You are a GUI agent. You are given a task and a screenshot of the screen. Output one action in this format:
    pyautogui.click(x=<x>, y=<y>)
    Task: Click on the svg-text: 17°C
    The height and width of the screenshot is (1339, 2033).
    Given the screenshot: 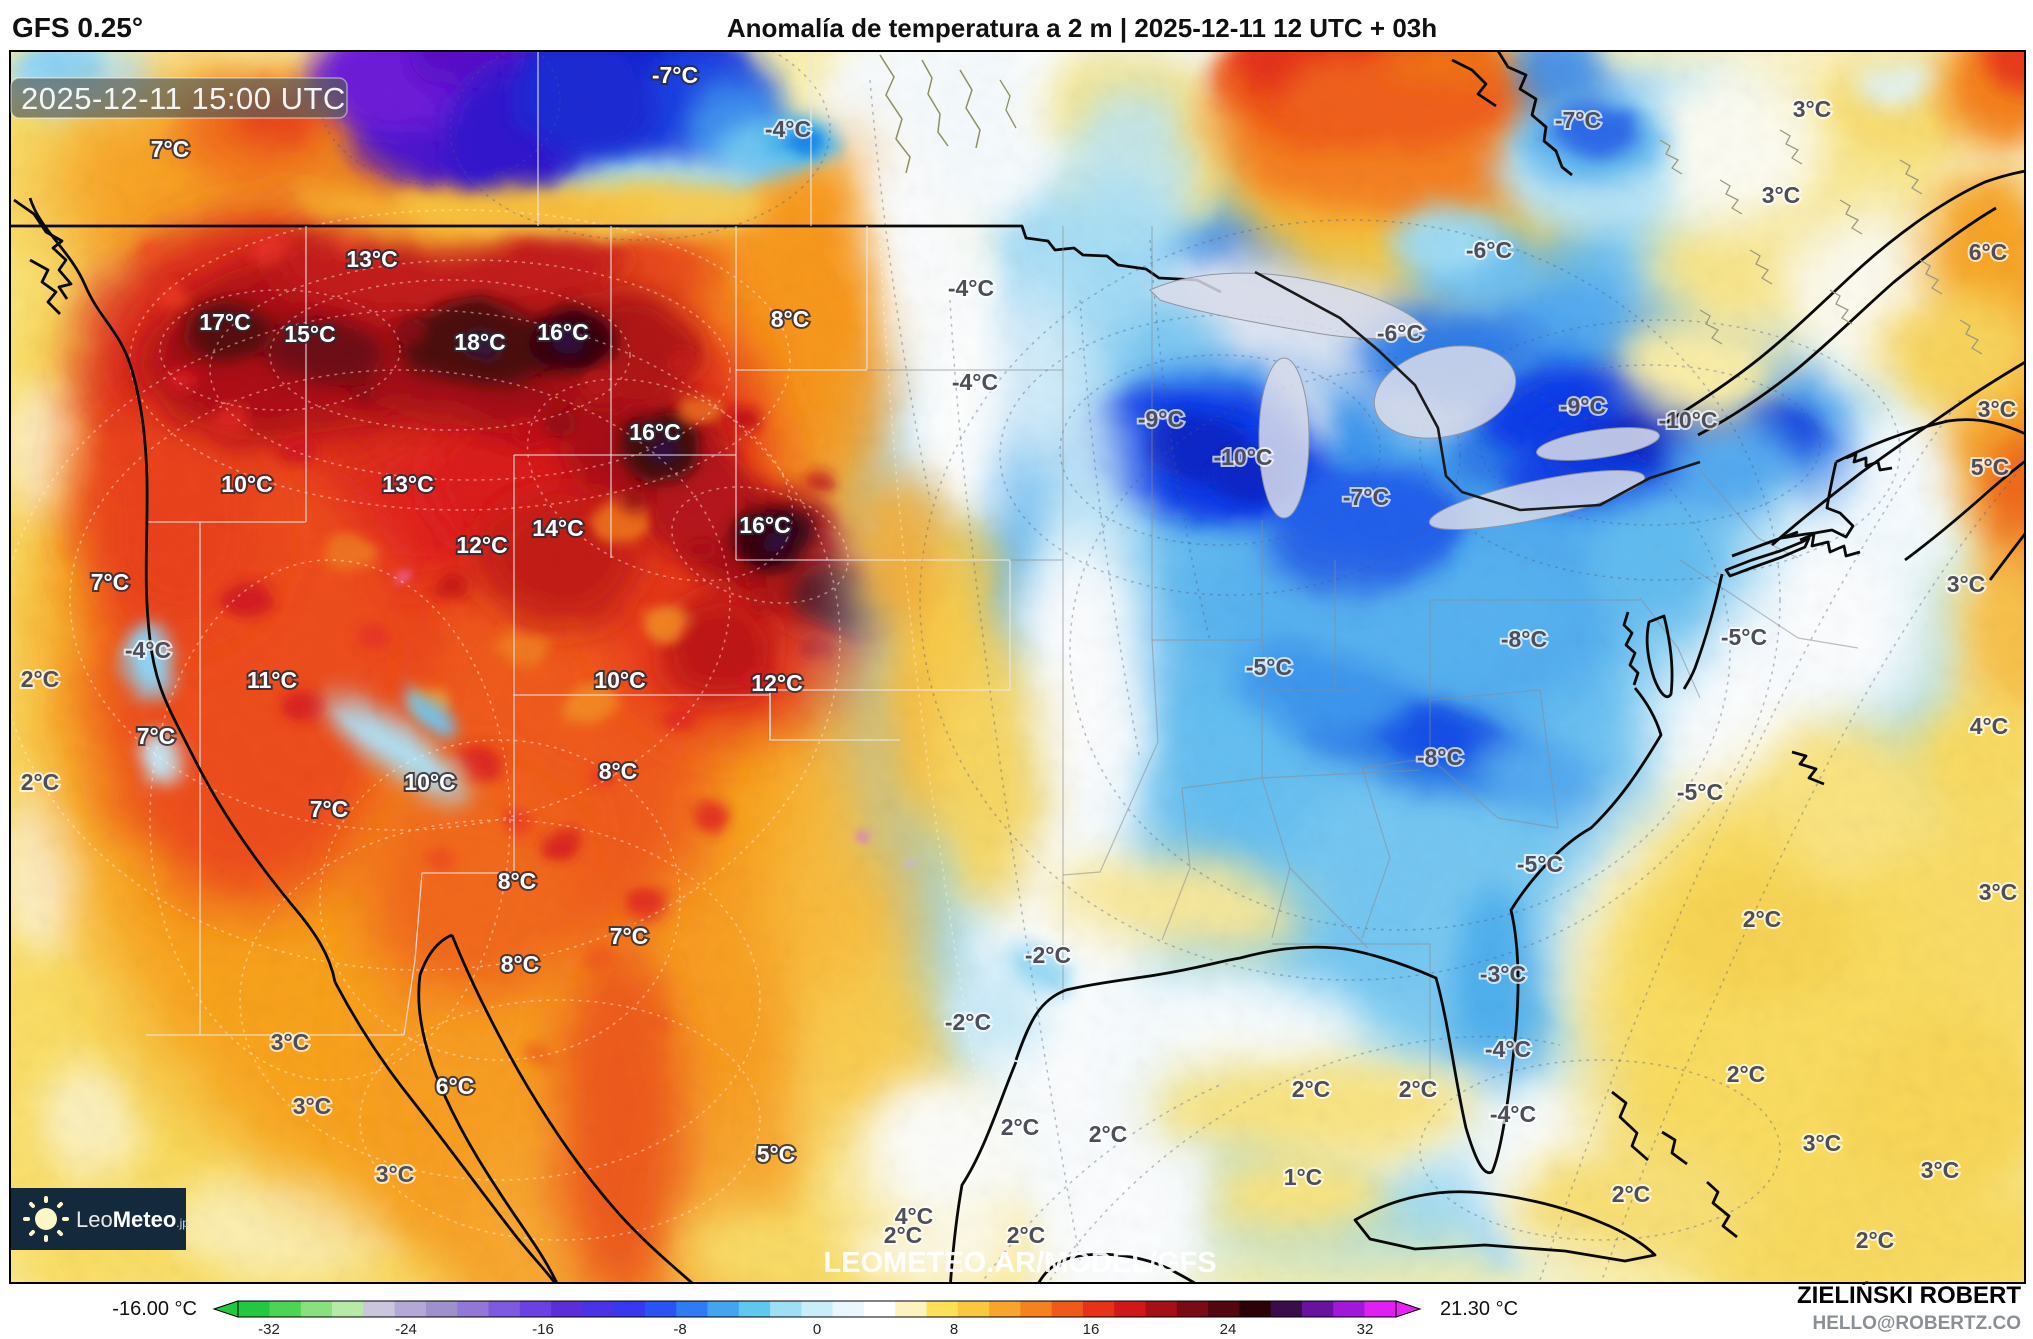 What is the action you would take?
    pyautogui.click(x=224, y=322)
    